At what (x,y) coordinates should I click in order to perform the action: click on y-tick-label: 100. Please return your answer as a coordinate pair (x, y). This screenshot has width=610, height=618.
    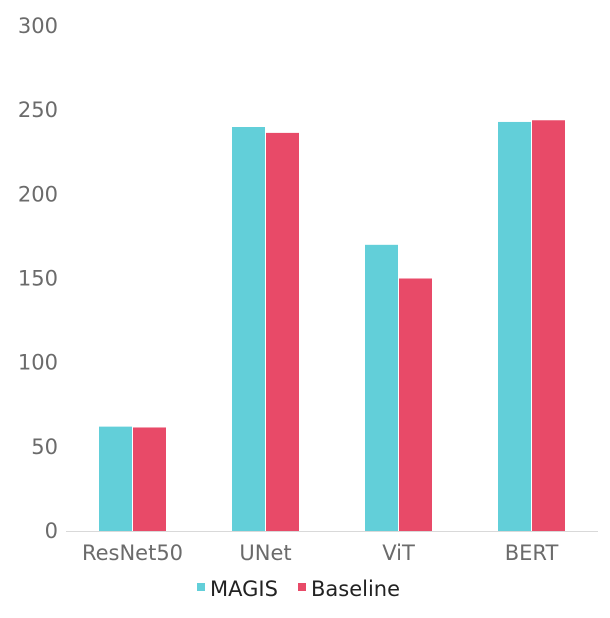
    Looking at the image, I should click on (38, 363).